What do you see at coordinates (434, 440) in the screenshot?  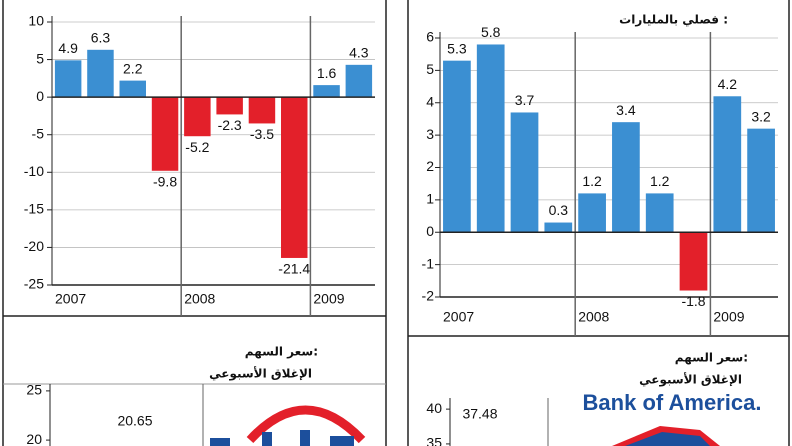 I see `y-tick-label: 35` at bounding box center [434, 440].